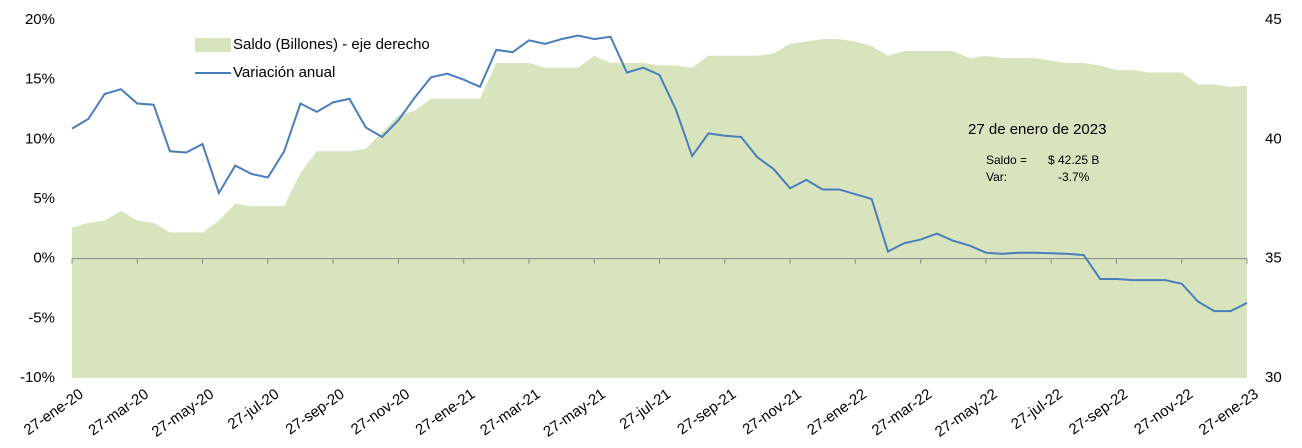 This screenshot has height=448, width=1302. Describe the element at coordinates (996, 177) in the screenshot. I see `annotation-key: Var:` at that location.